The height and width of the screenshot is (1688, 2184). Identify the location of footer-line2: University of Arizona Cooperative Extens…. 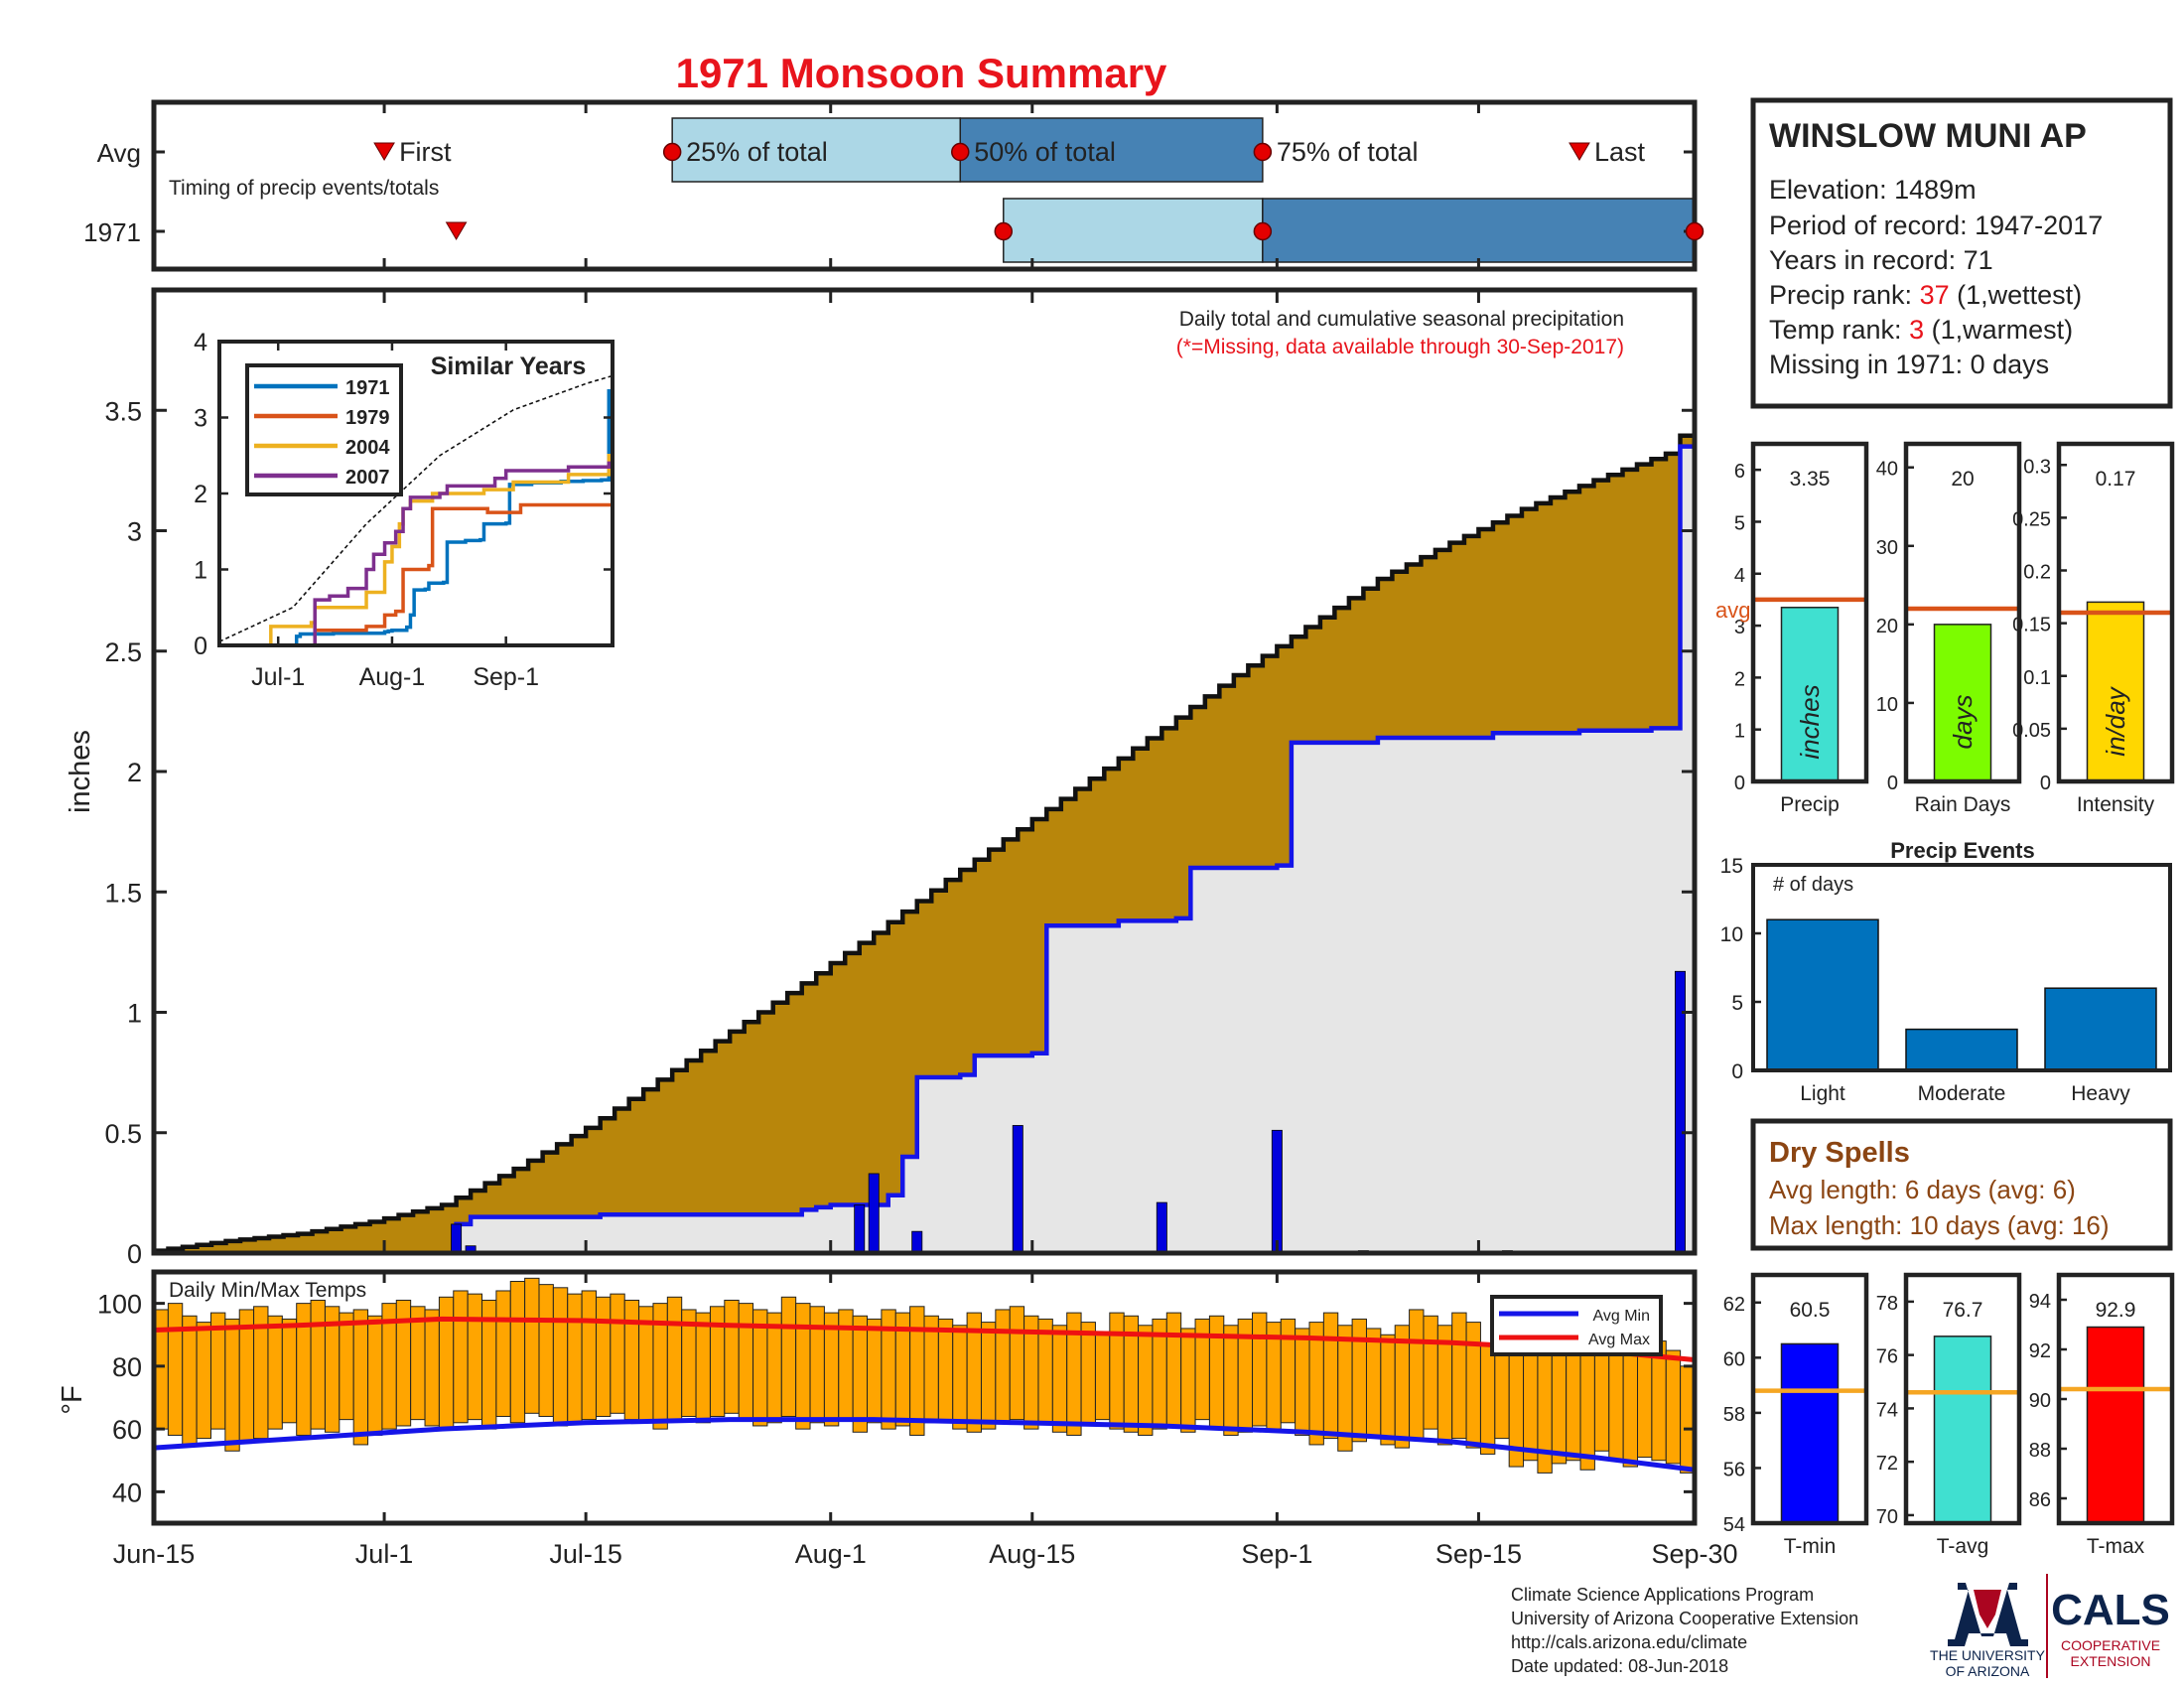
(1684, 1618).